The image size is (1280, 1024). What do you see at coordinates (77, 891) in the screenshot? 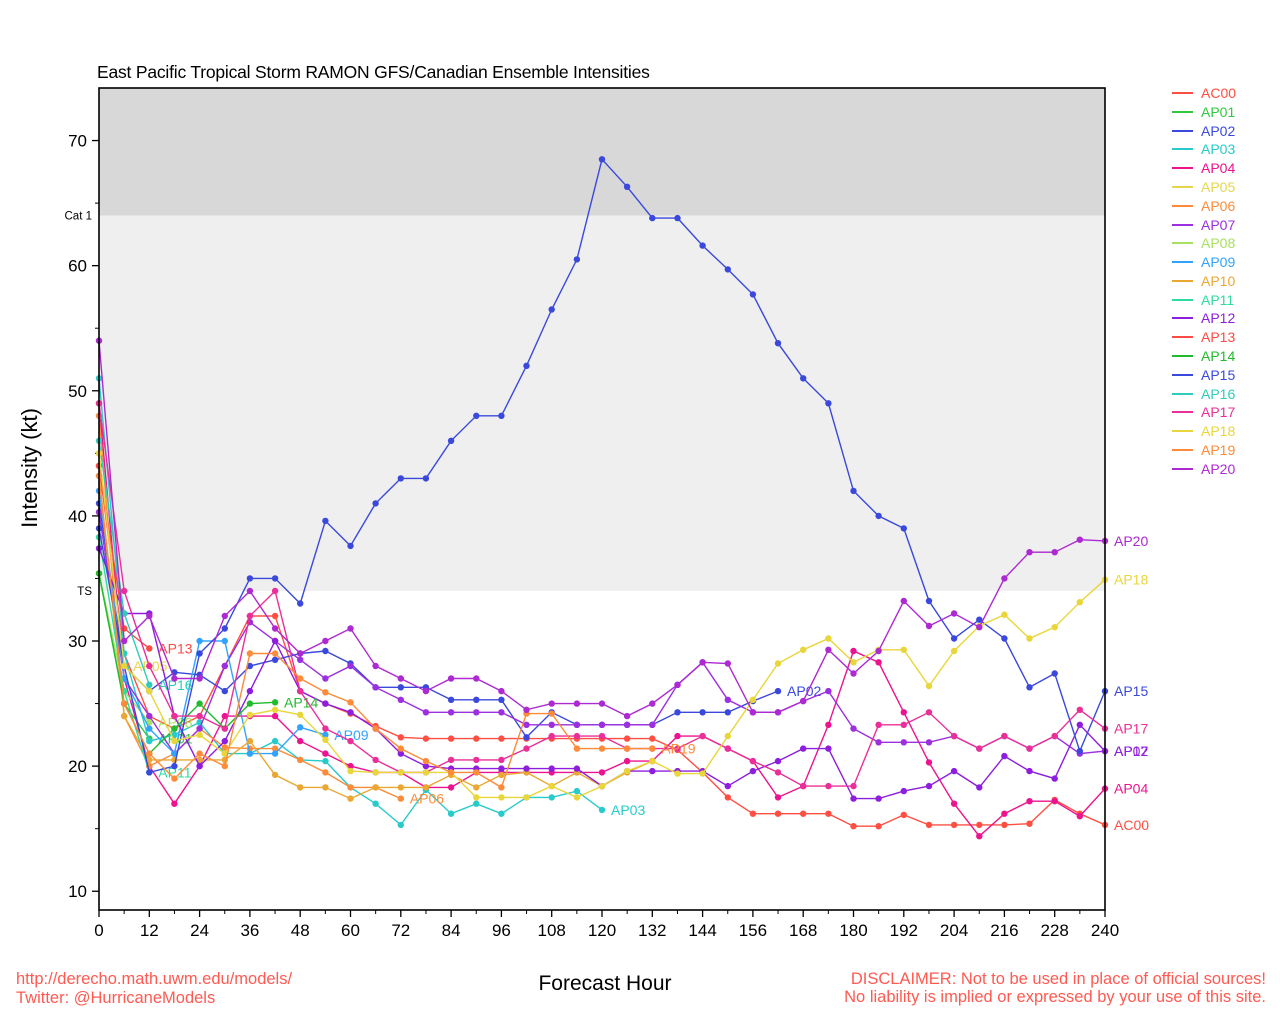
I see `y-tick-label: 10` at bounding box center [77, 891].